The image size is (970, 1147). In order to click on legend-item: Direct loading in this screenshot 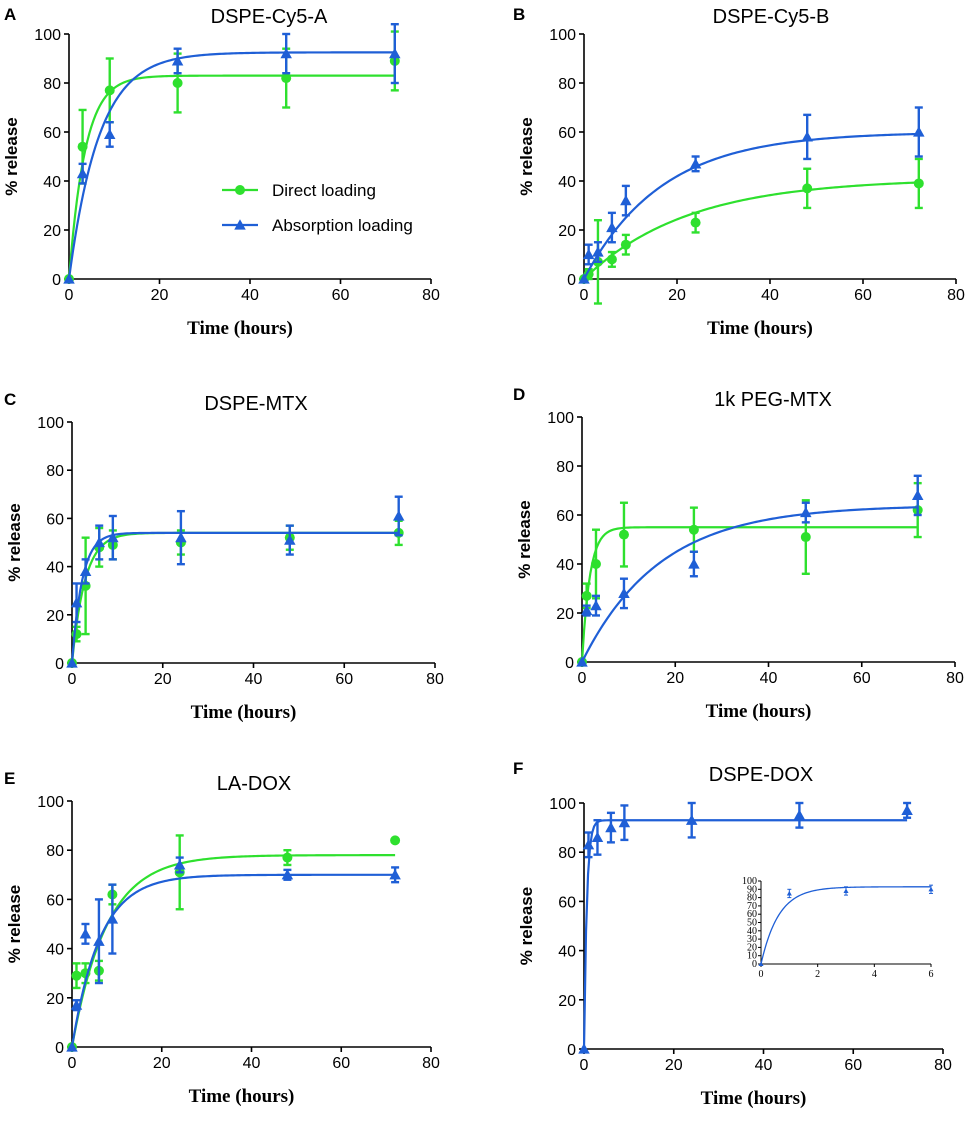, I will do `click(299, 190)`.